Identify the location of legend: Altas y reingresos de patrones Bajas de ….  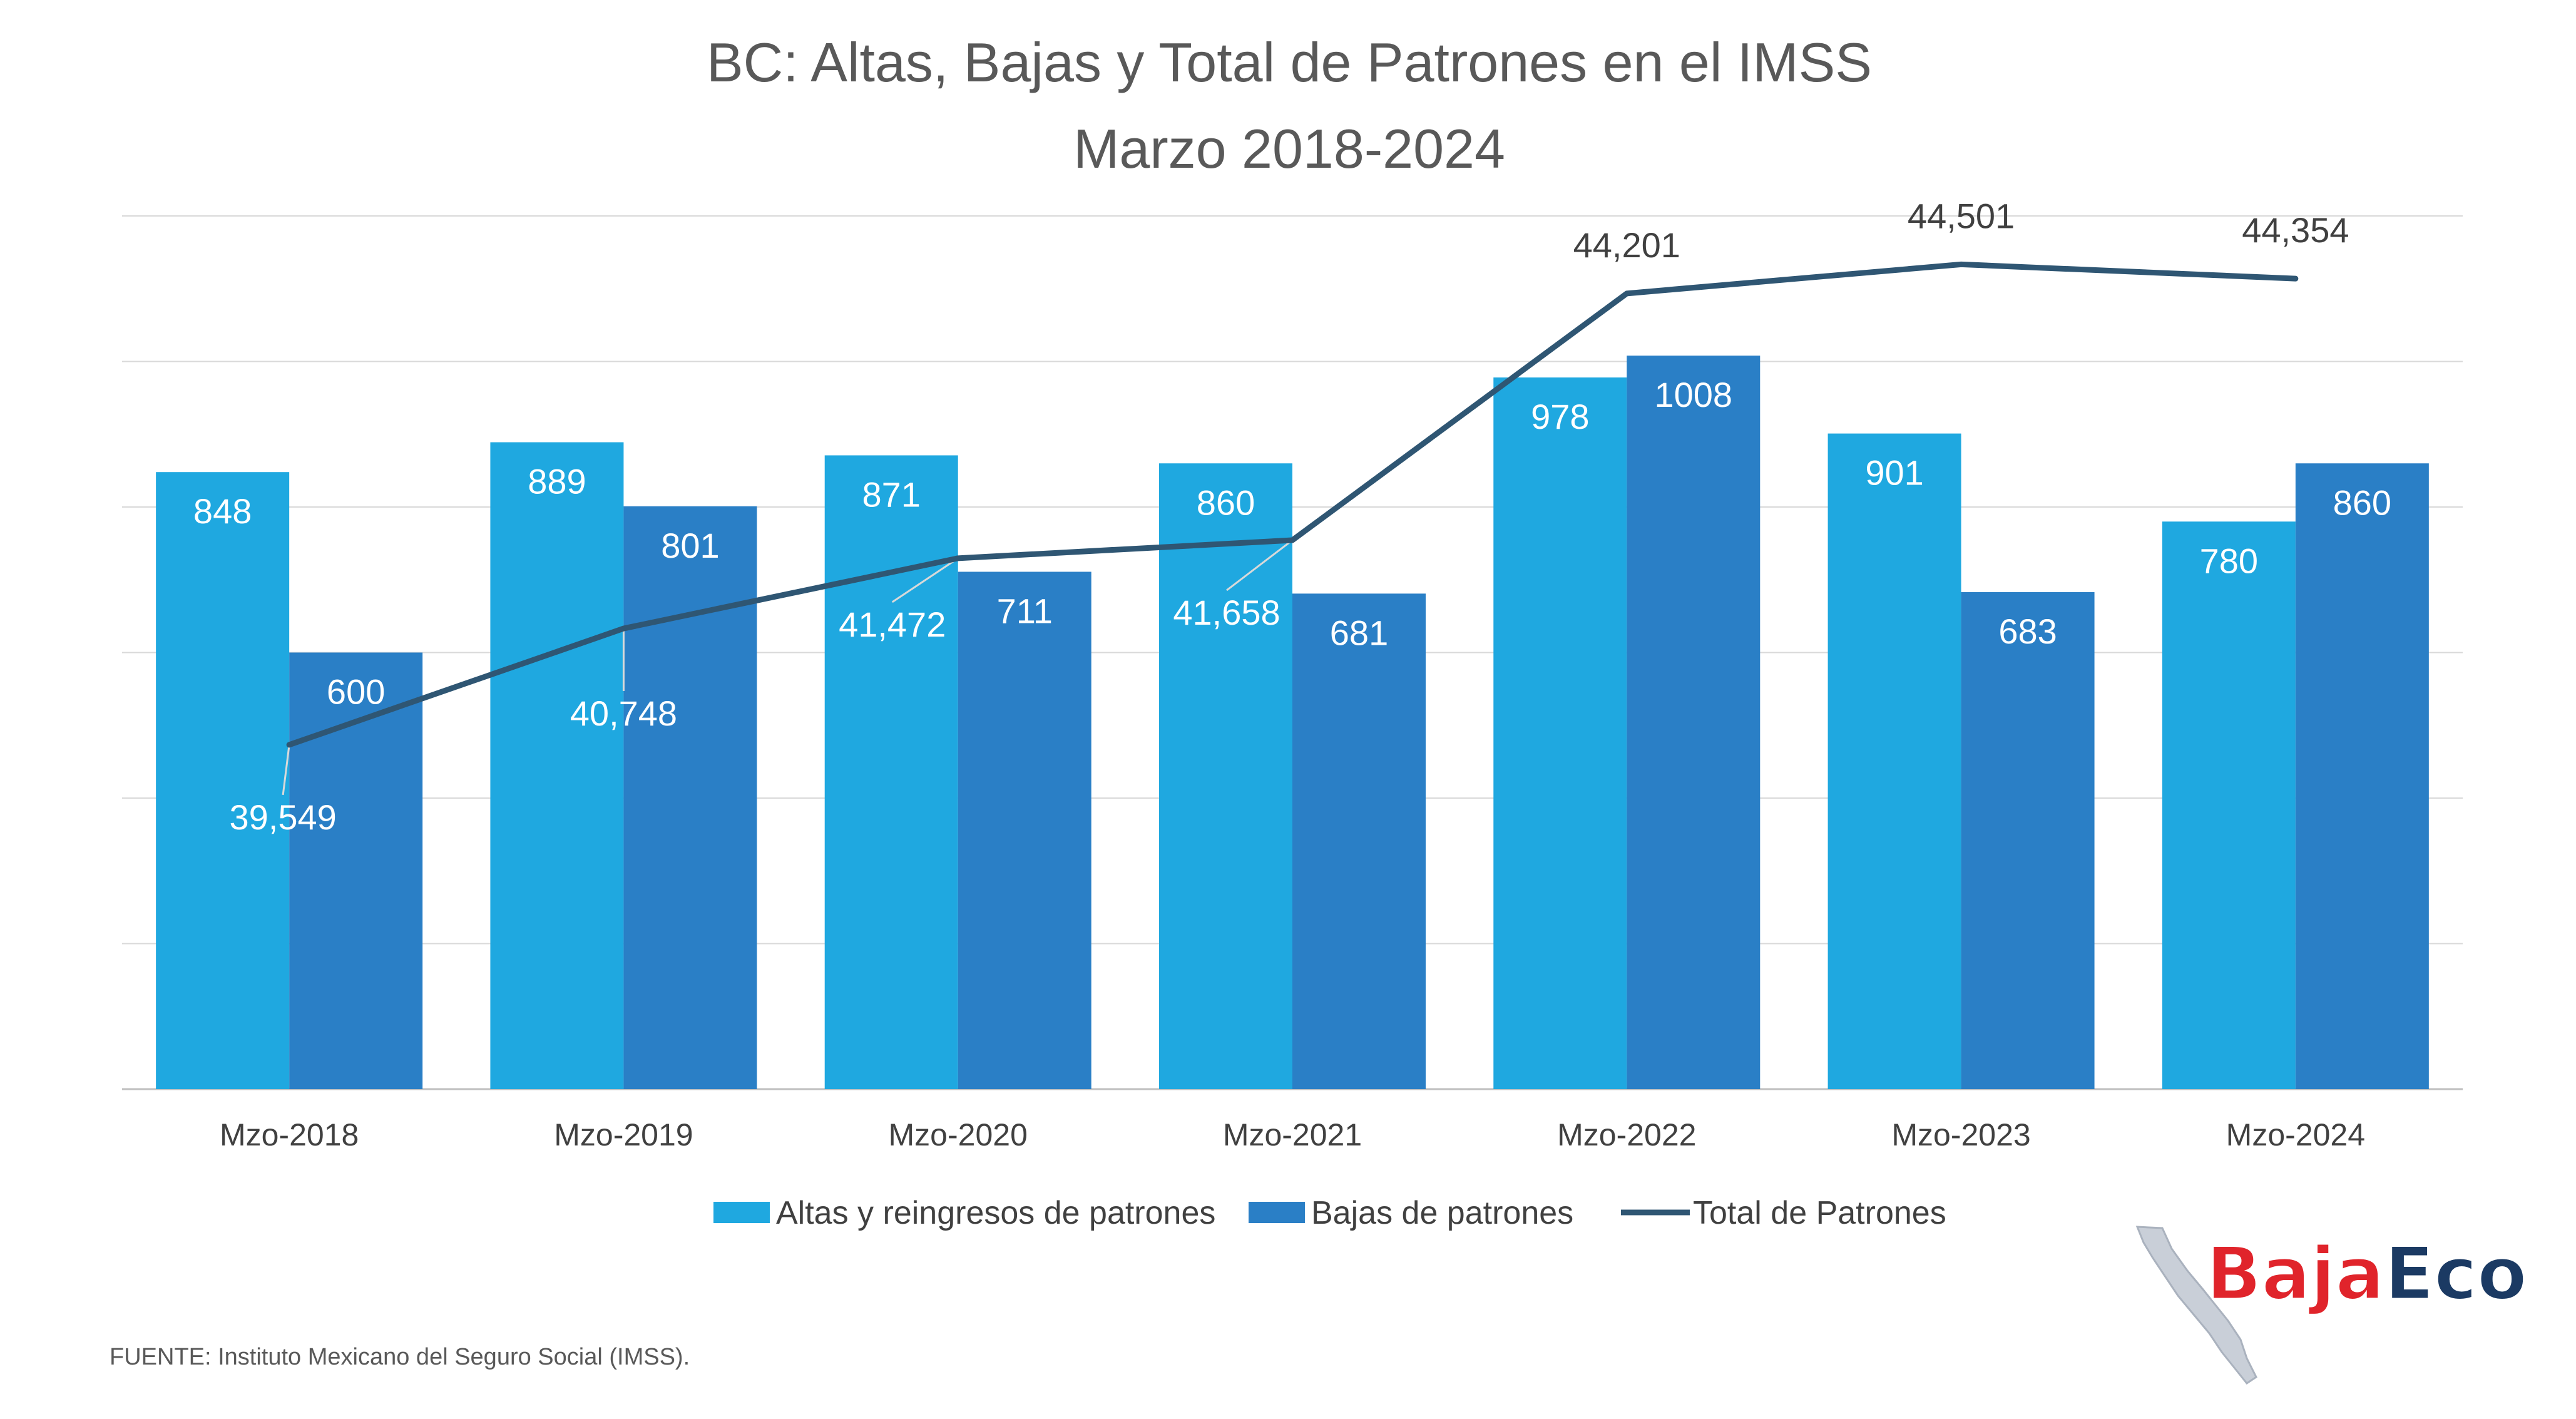
(1329, 1213).